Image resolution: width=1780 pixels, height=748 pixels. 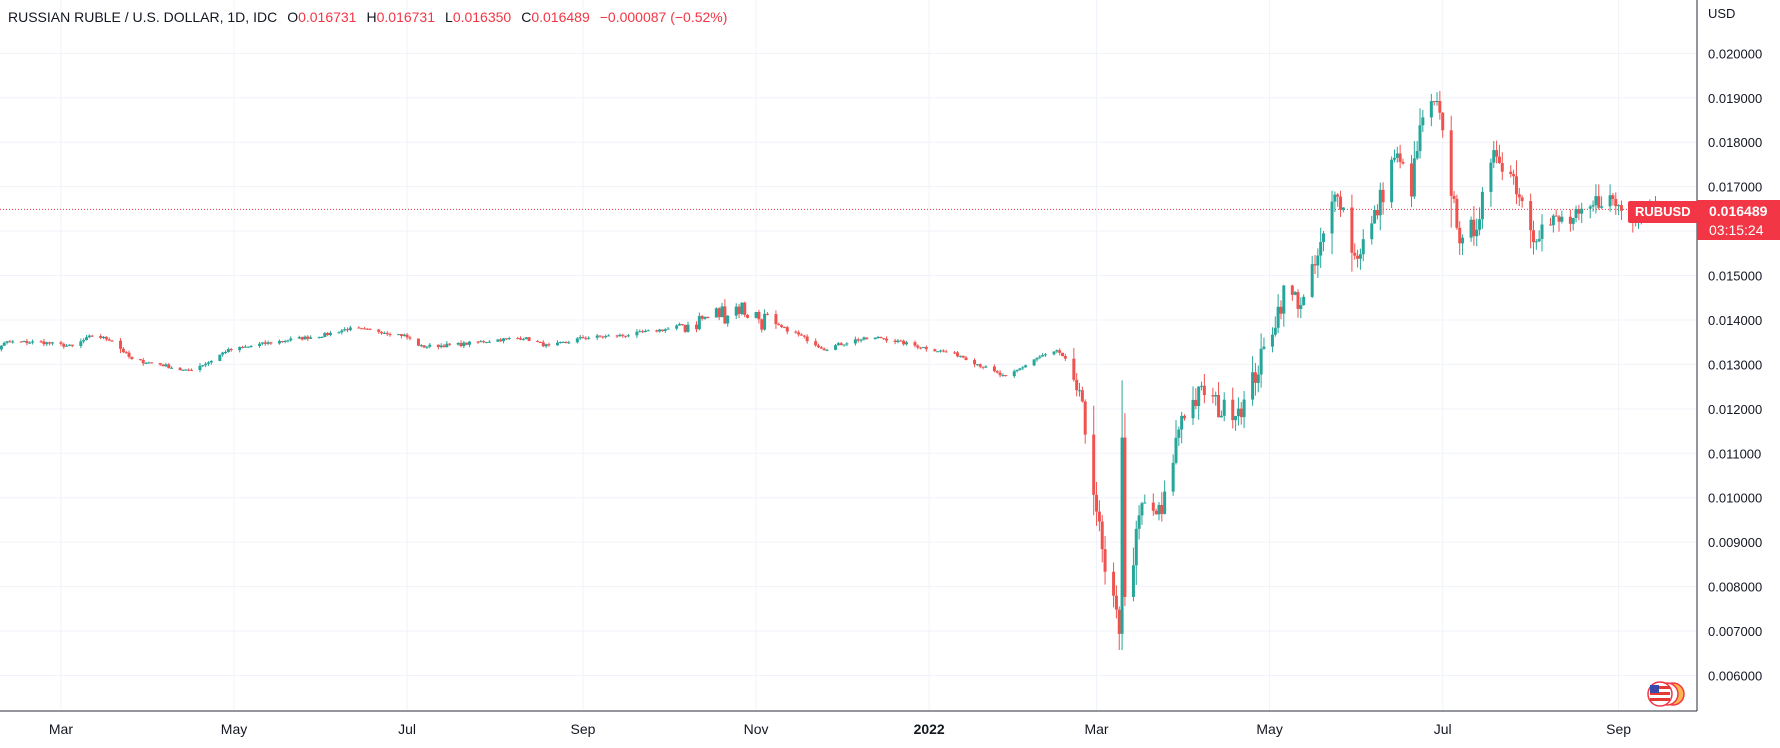 What do you see at coordinates (1722, 13) in the screenshot?
I see `currency-label: USD` at bounding box center [1722, 13].